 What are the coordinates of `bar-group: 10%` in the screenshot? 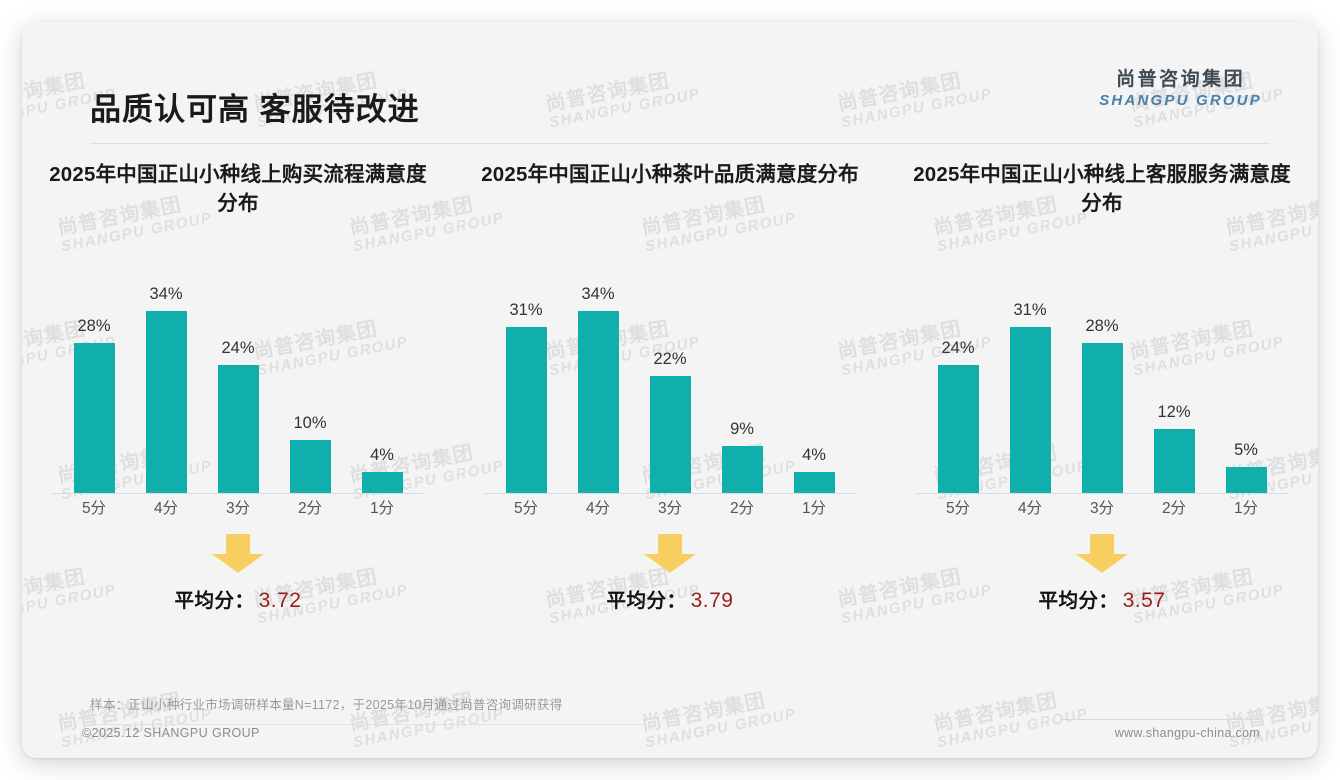 It's located at (310, 386).